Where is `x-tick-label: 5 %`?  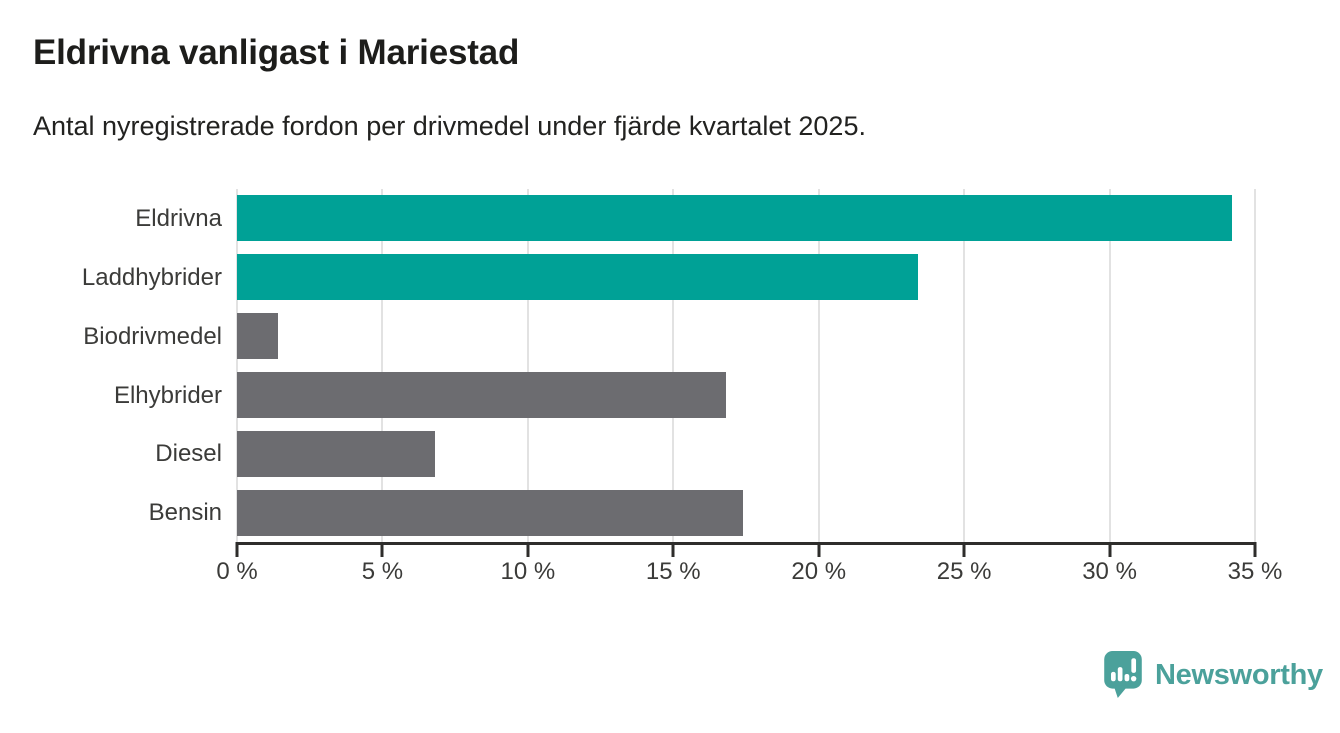
x-tick-label: 5 % is located at coordinates (382, 571).